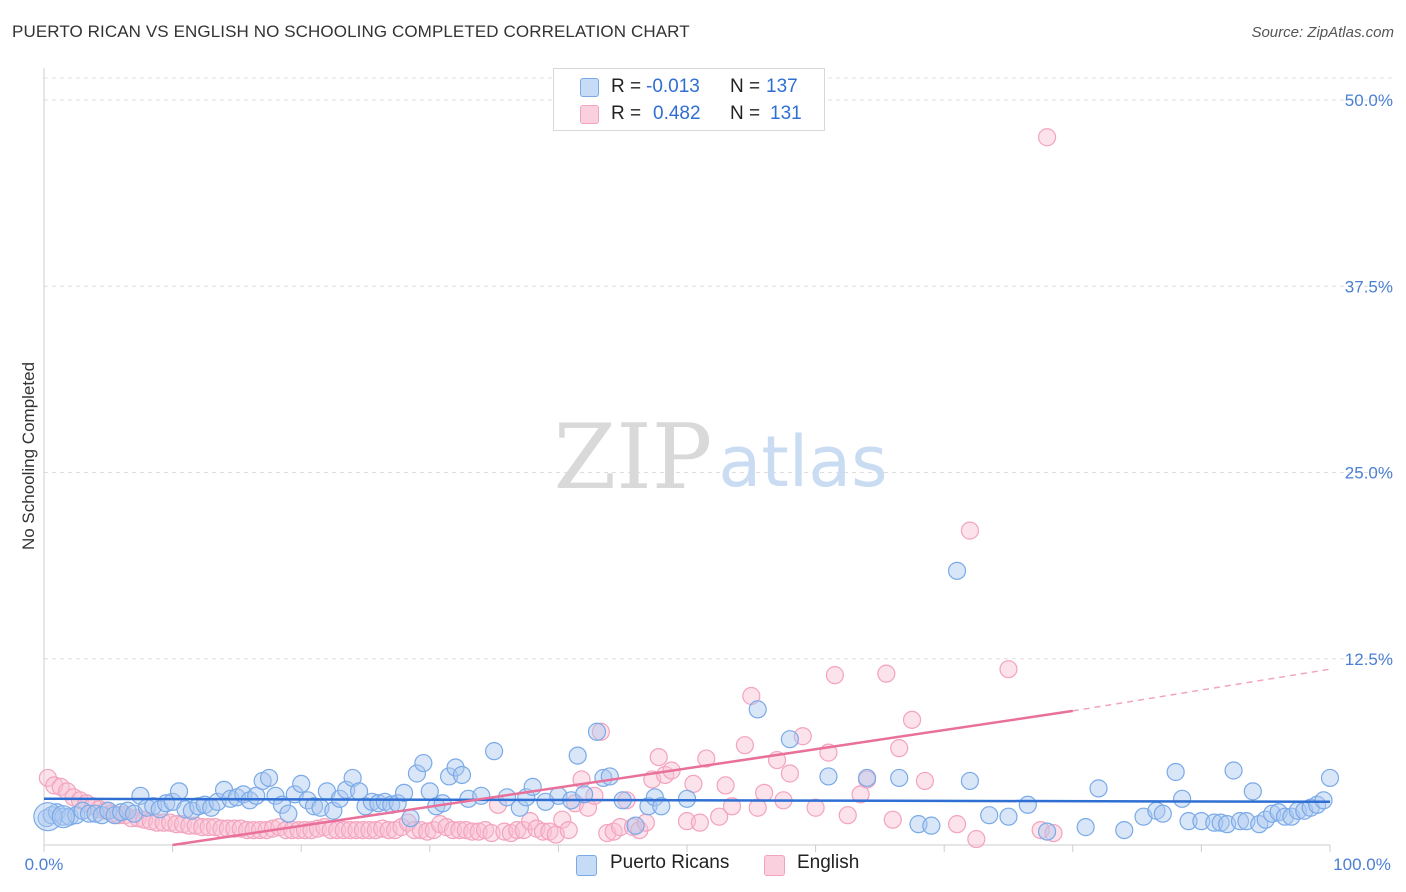  Describe the element at coordinates (721, 457) in the screenshot. I see `watermark: ZIP atlas` at that location.